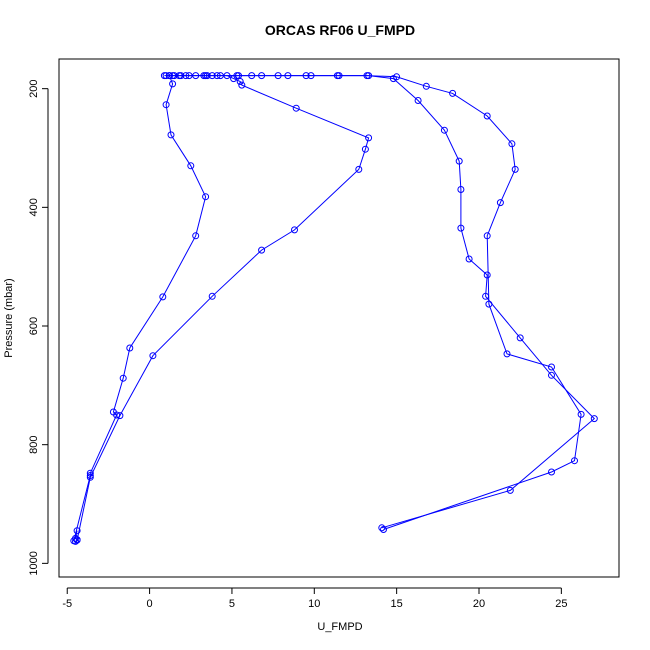  I want to click on x-tick-label: 10, so click(314, 604).